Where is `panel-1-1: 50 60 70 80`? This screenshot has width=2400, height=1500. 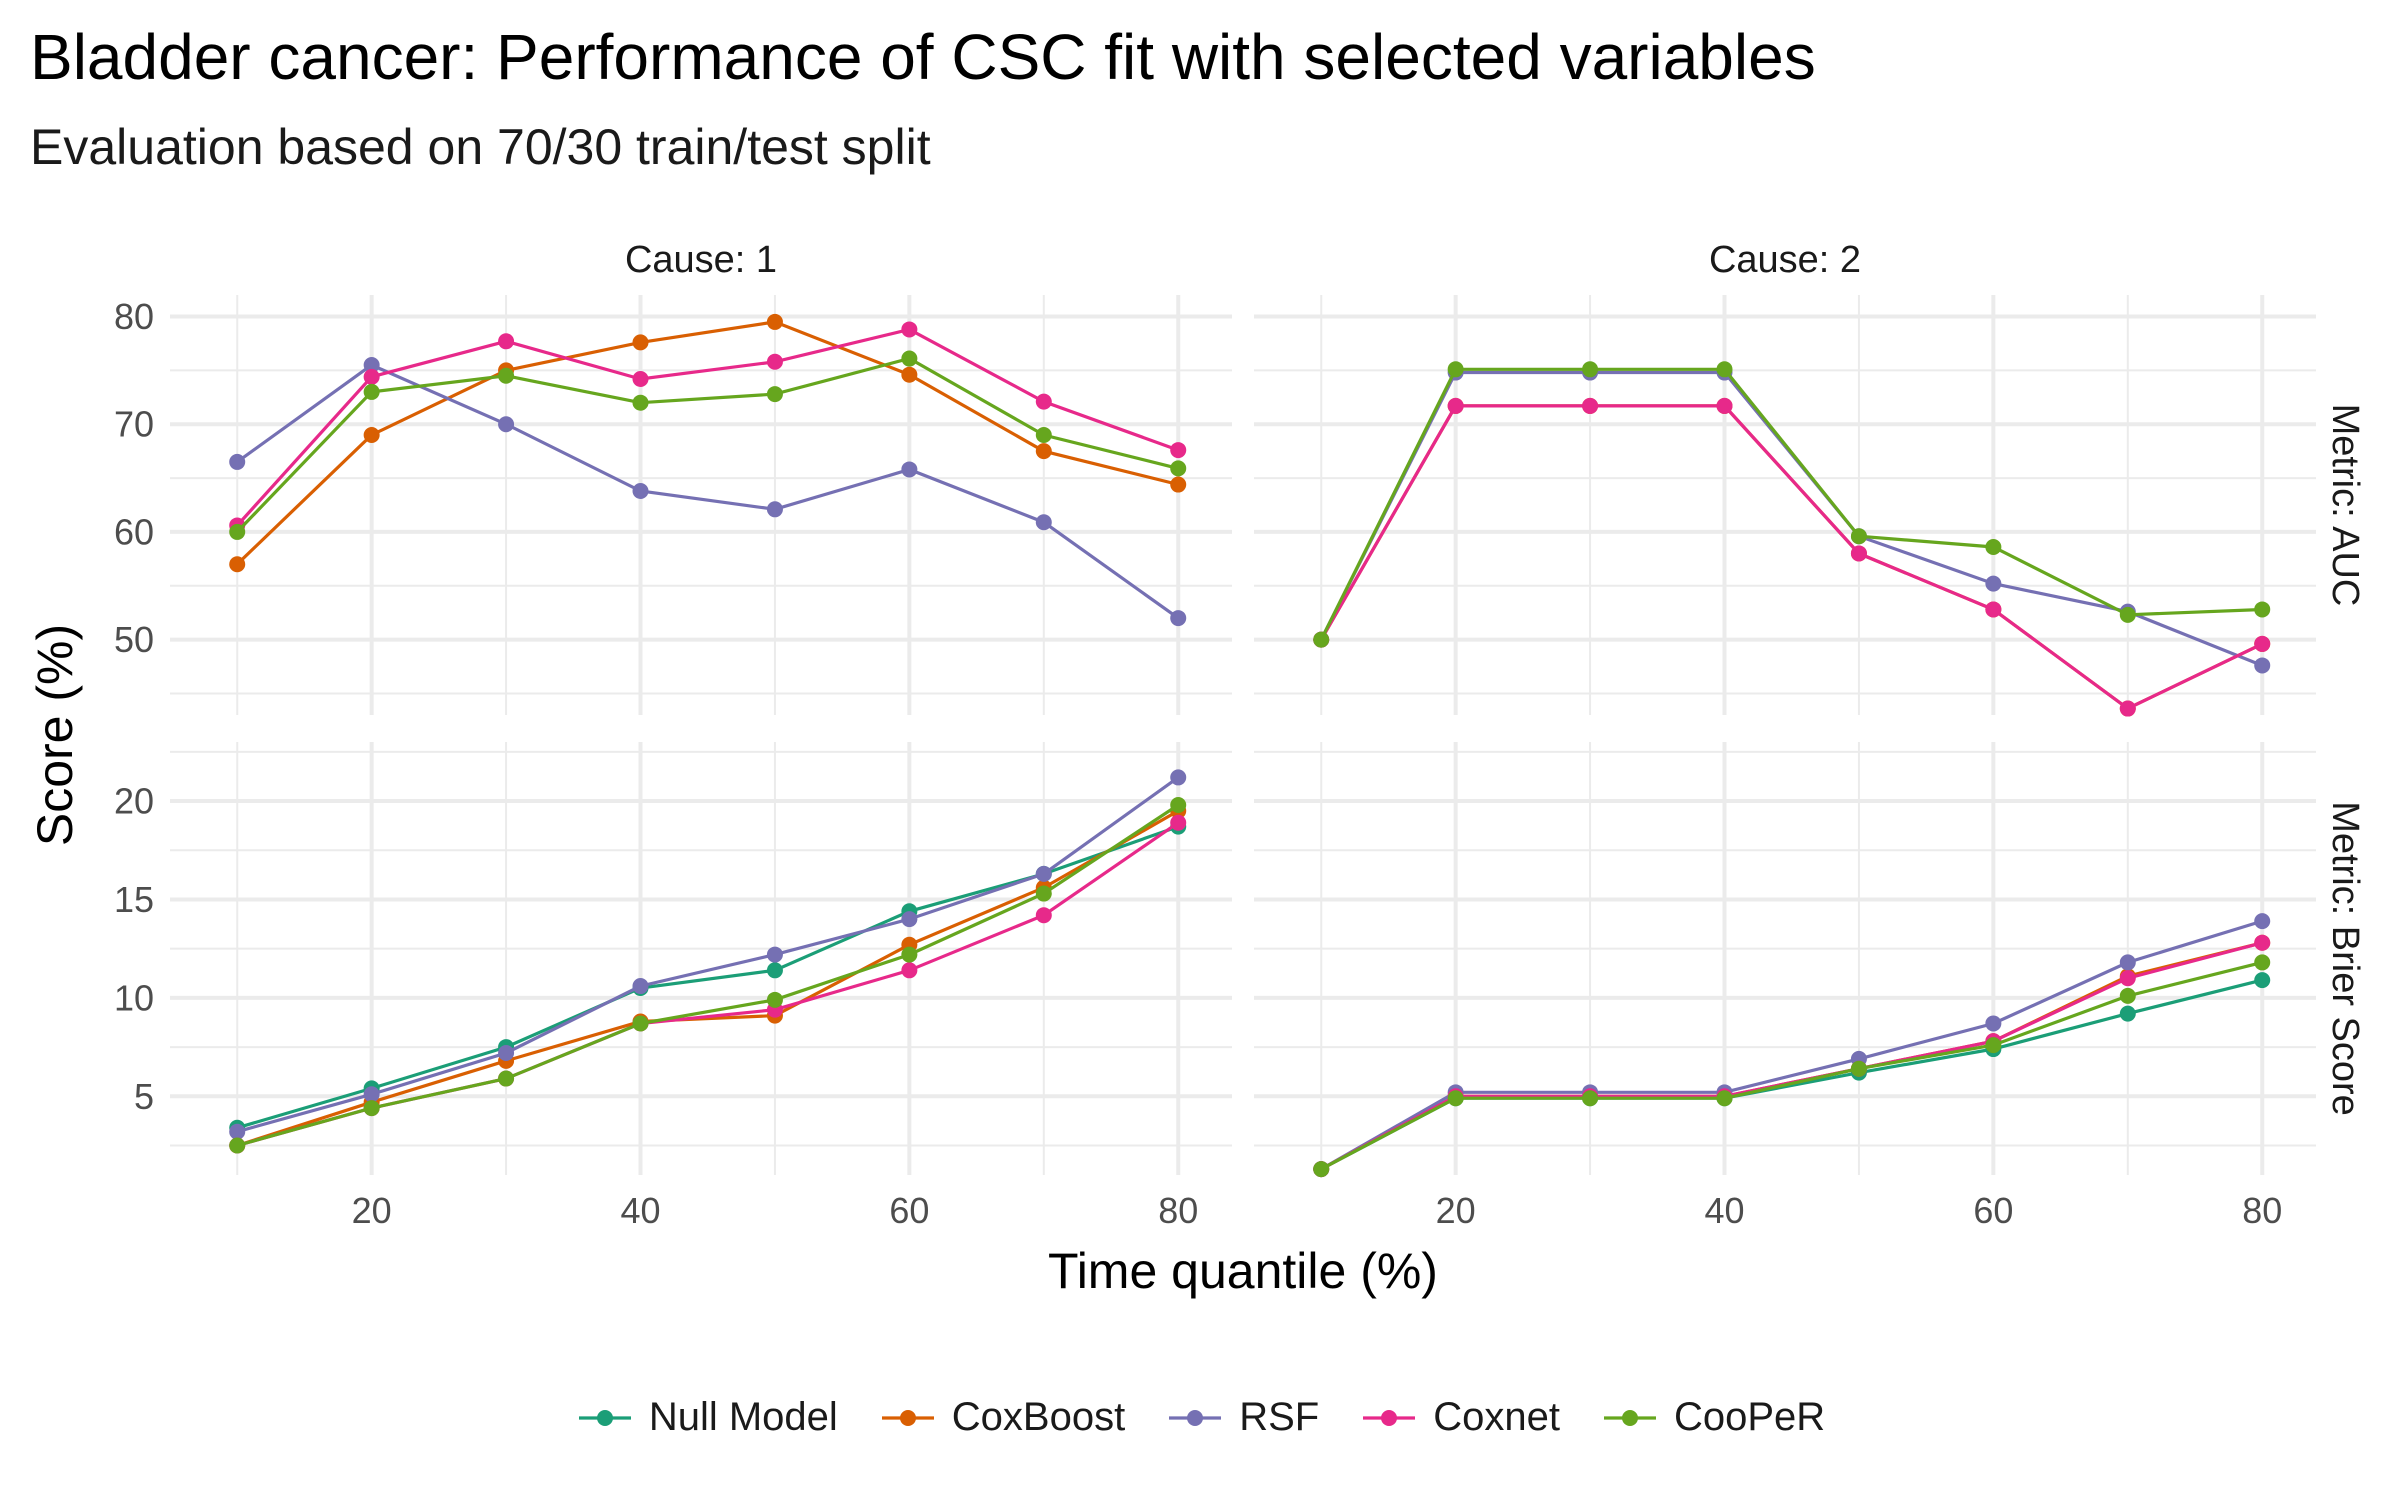 panel-1-1: 50 60 70 80 is located at coordinates (673, 505).